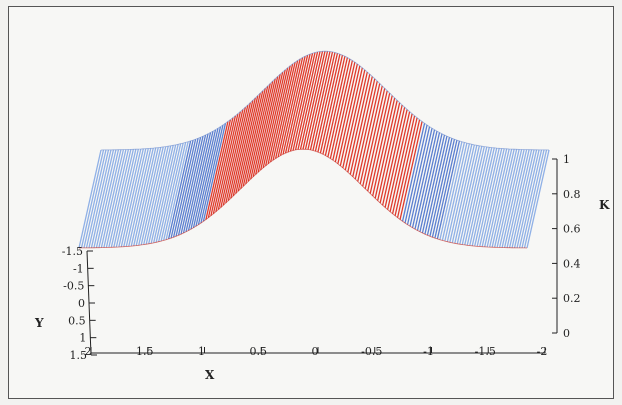 The height and width of the screenshot is (405, 622). Describe the element at coordinates (88, 351) in the screenshot. I see `x-axis-tick-label: 2` at that location.